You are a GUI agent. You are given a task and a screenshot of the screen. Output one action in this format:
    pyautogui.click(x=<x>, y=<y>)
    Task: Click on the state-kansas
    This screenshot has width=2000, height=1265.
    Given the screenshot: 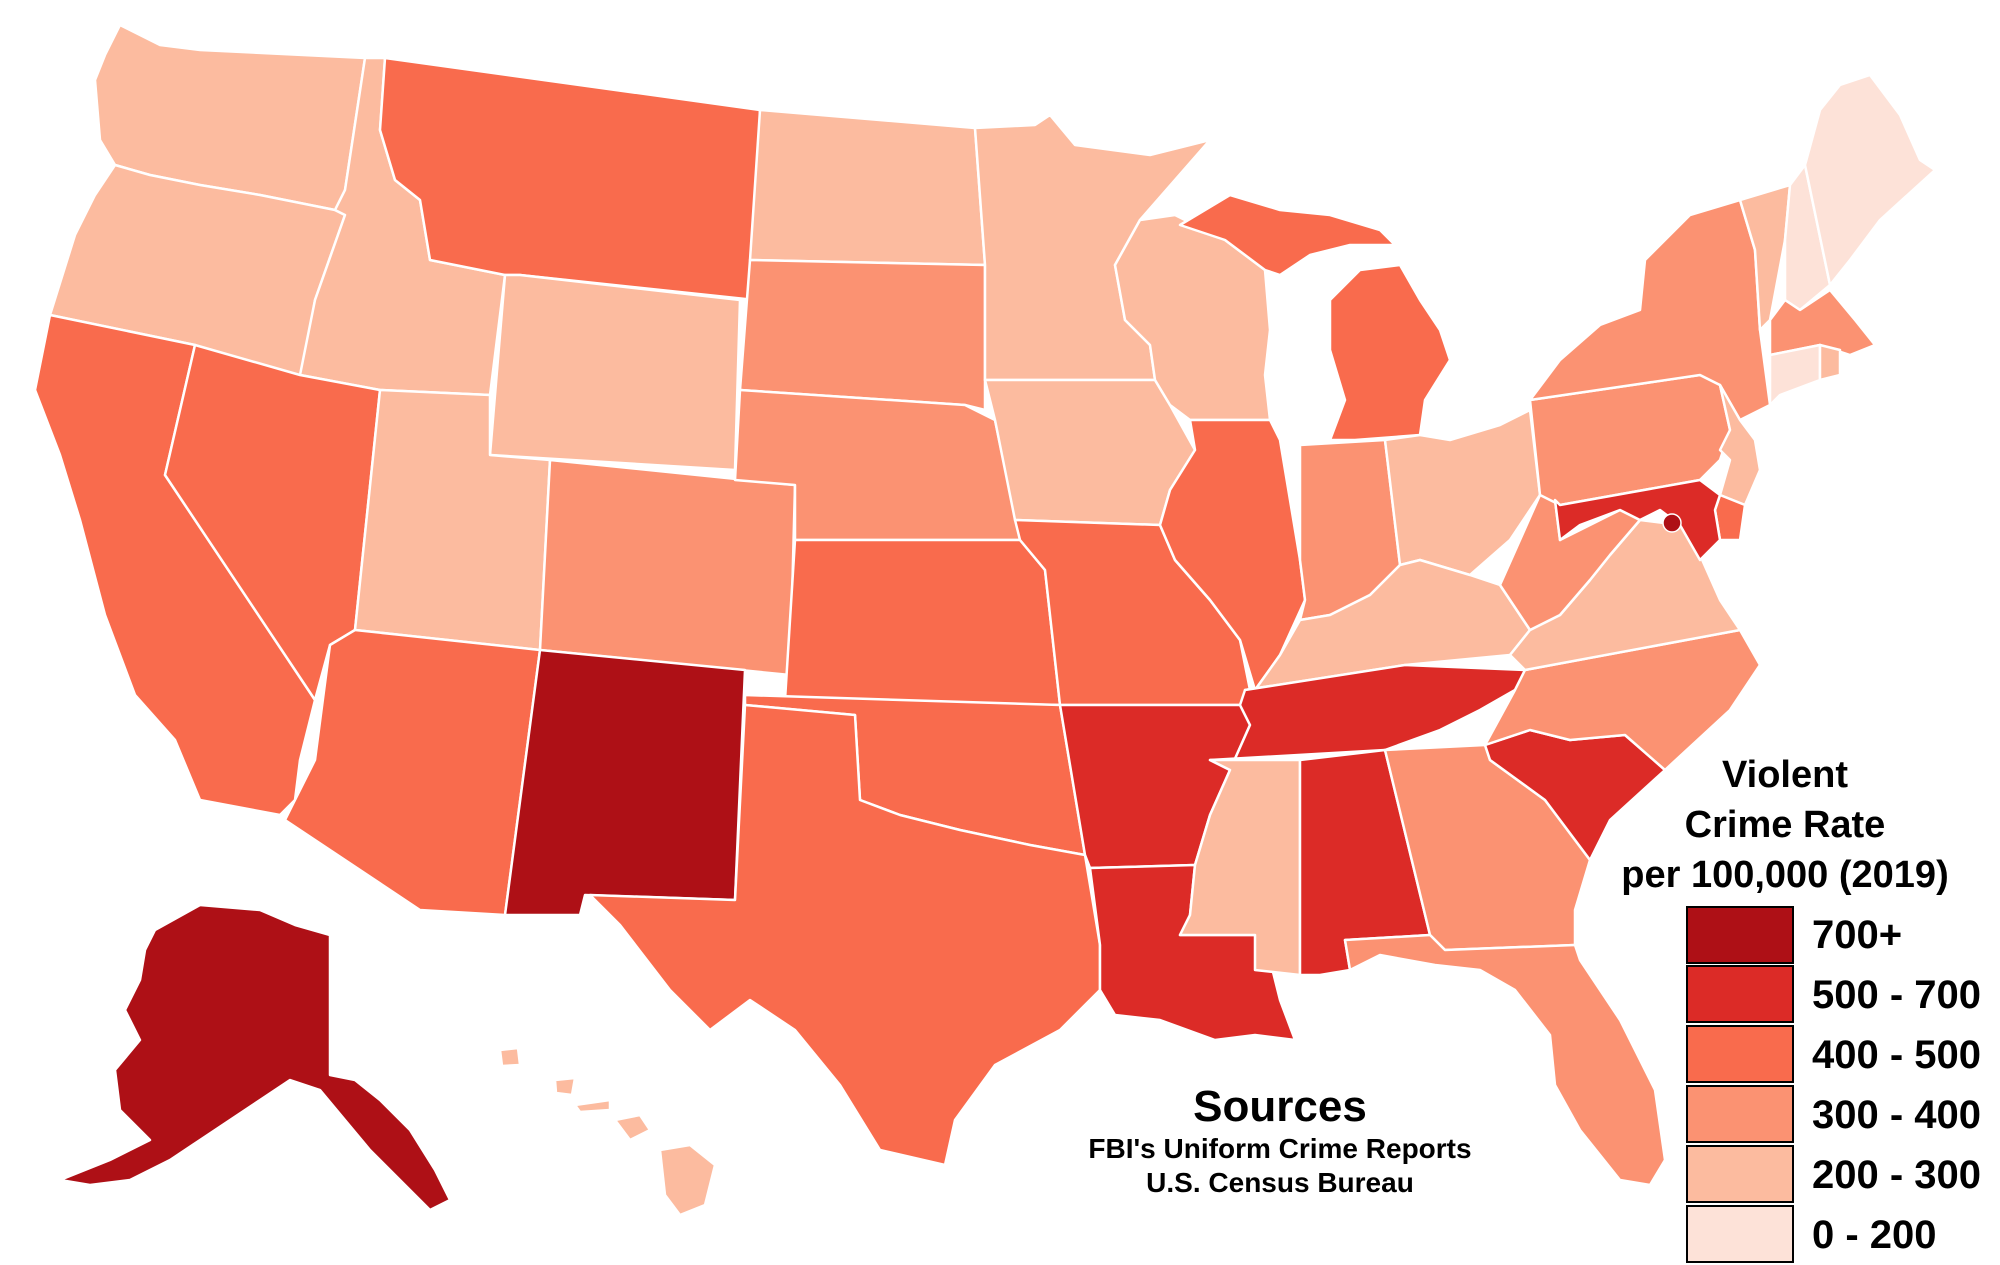 What is the action you would take?
    pyautogui.click(x=922, y=622)
    